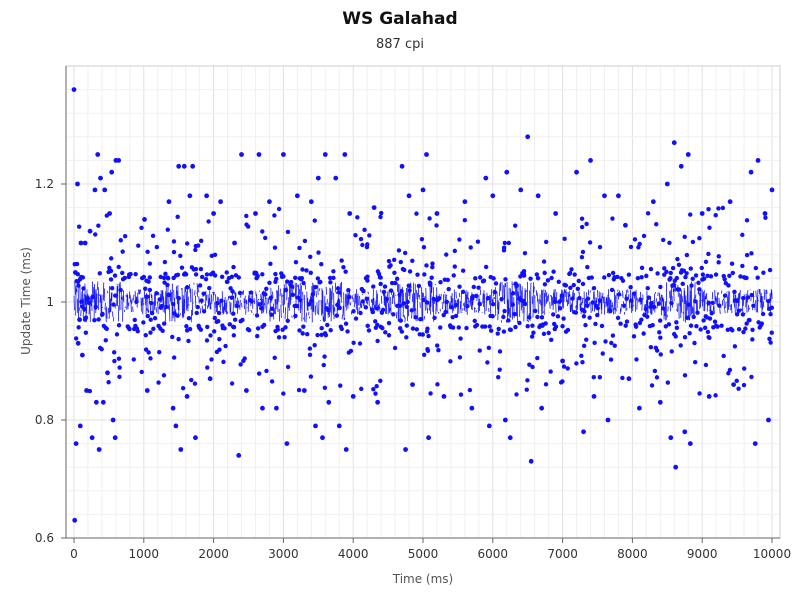 This screenshot has width=800, height=600. Describe the element at coordinates (702, 554) in the screenshot. I see `x-tick-label: 9000` at that location.